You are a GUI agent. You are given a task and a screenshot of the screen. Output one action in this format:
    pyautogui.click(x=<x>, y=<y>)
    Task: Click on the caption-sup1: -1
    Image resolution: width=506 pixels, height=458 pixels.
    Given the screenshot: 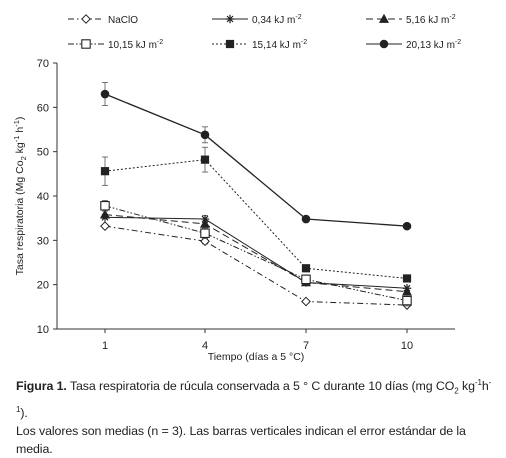 What is the action you would take?
    pyautogui.click(x=478, y=382)
    